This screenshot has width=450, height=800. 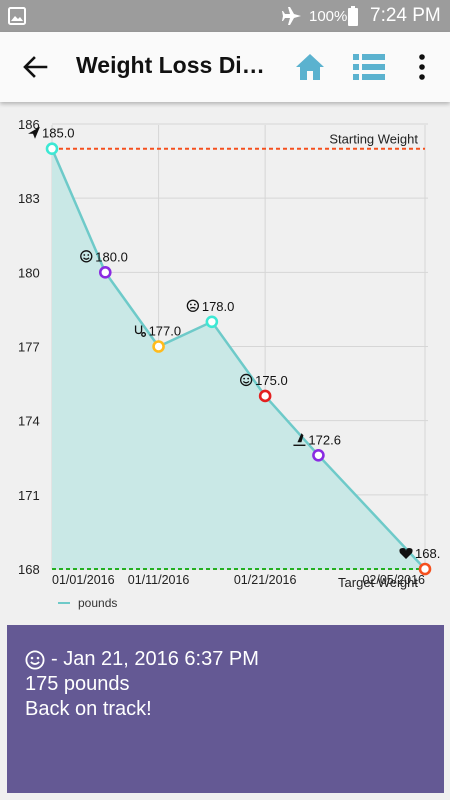 What do you see at coordinates (353, 16) in the screenshot?
I see `battery-icon` at bounding box center [353, 16].